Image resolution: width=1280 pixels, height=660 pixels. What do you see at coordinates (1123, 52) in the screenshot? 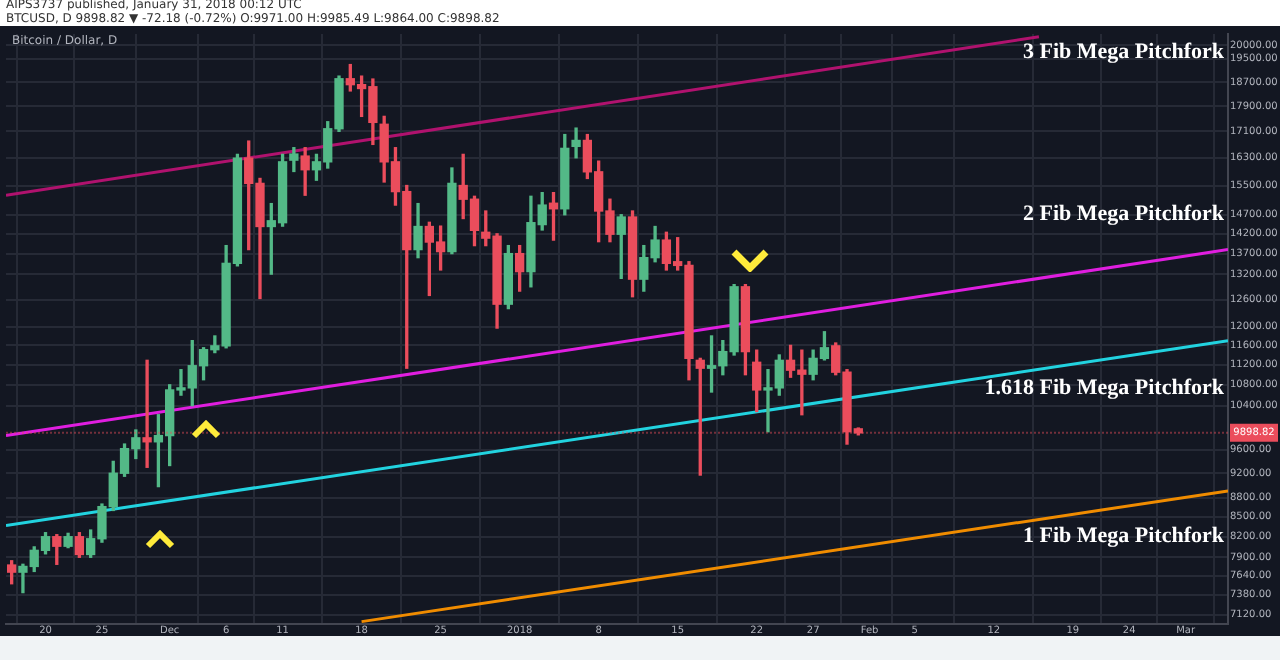
I see `annotation: 3 Fib Mega Pitchfork` at bounding box center [1123, 52].